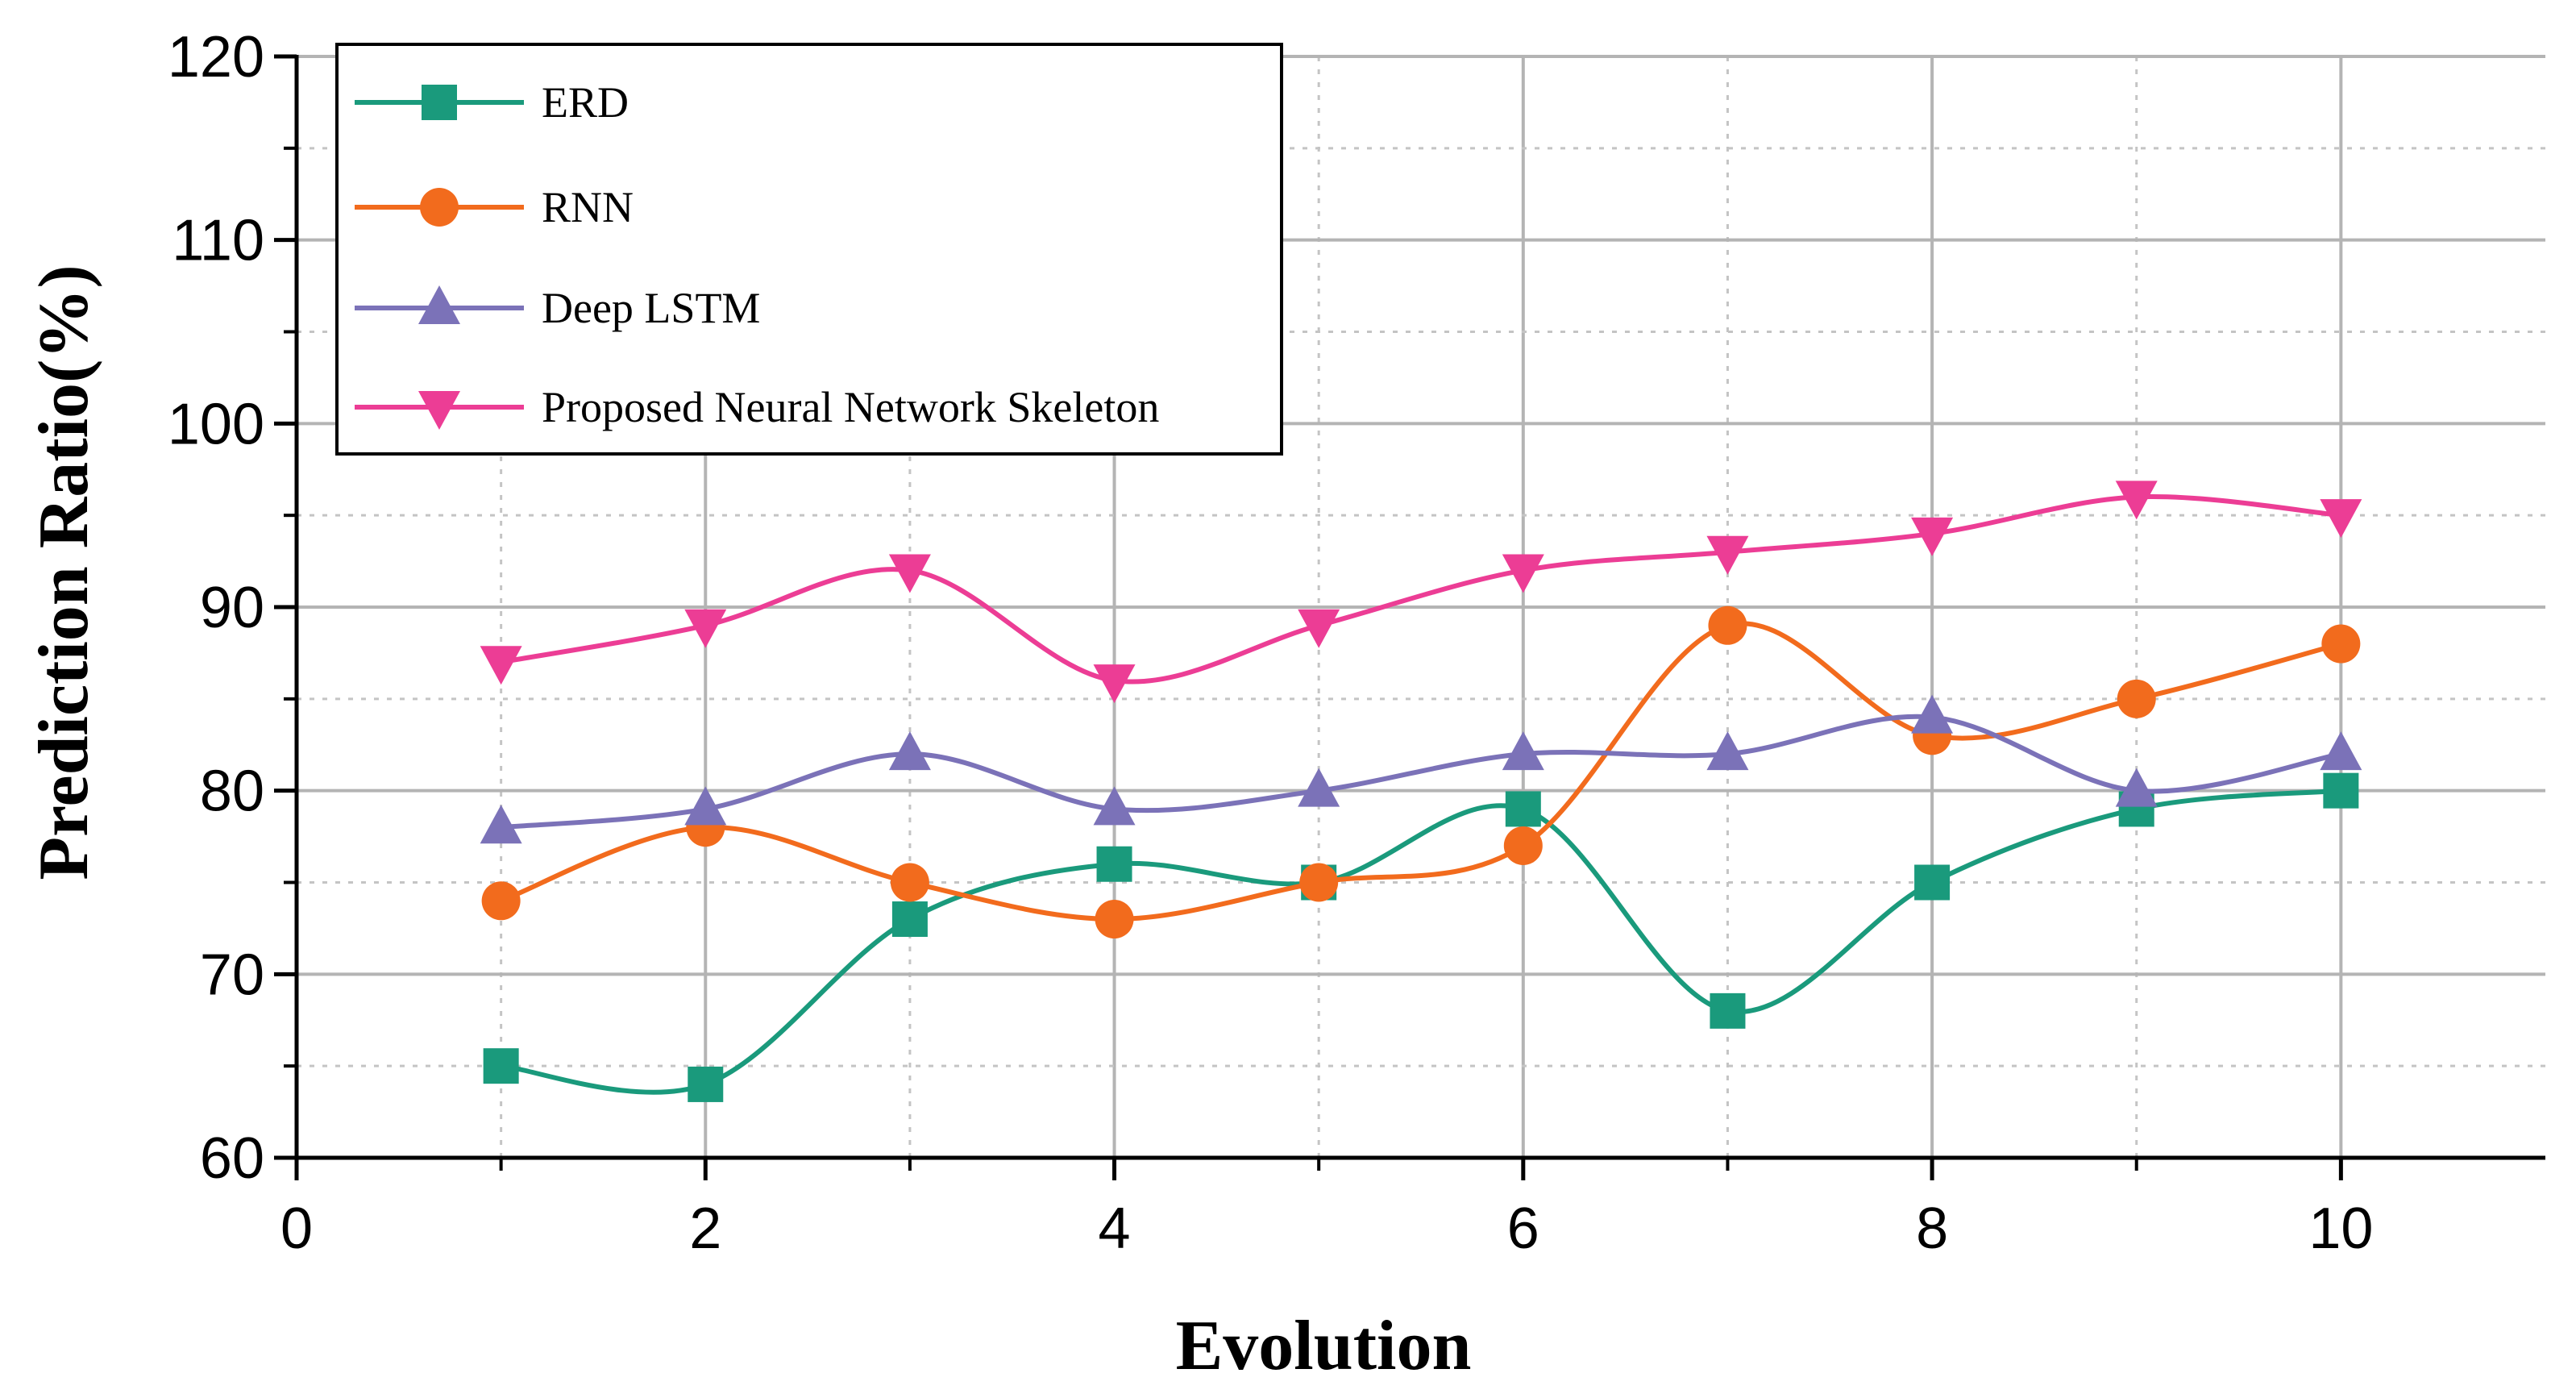  Describe the element at coordinates (232, 1158) in the screenshot. I see `y-tick-label: 60` at that location.